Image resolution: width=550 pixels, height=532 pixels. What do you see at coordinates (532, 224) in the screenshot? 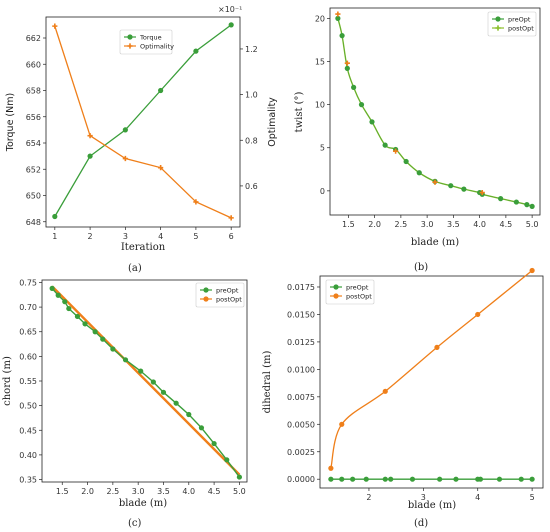
I see `panel-b-xtick-label: 5.0` at bounding box center [532, 224].